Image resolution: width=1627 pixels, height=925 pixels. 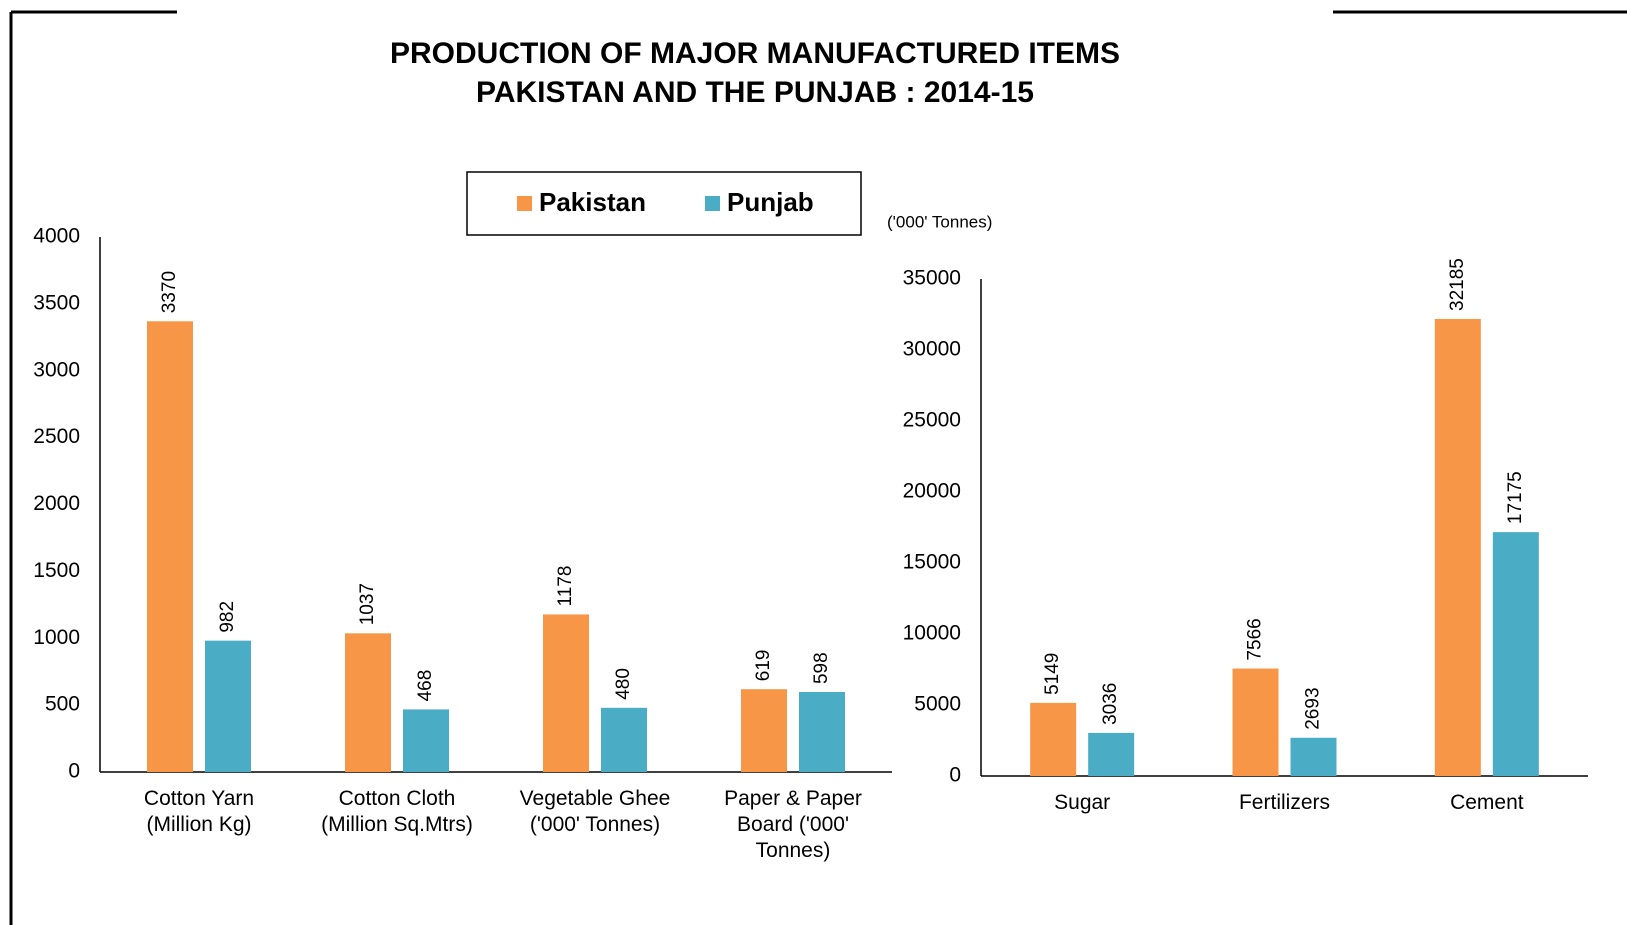 I want to click on x-tick-label: Paper & Paper Board ('000' Tonnes), so click(x=793, y=824).